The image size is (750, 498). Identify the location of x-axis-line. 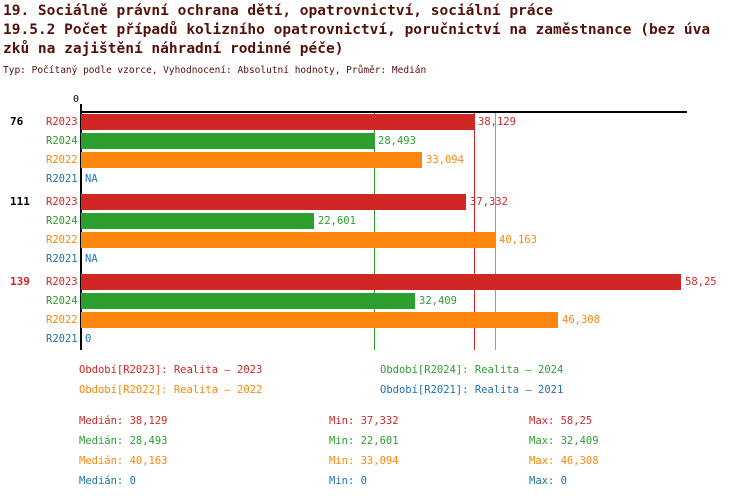
(383, 112).